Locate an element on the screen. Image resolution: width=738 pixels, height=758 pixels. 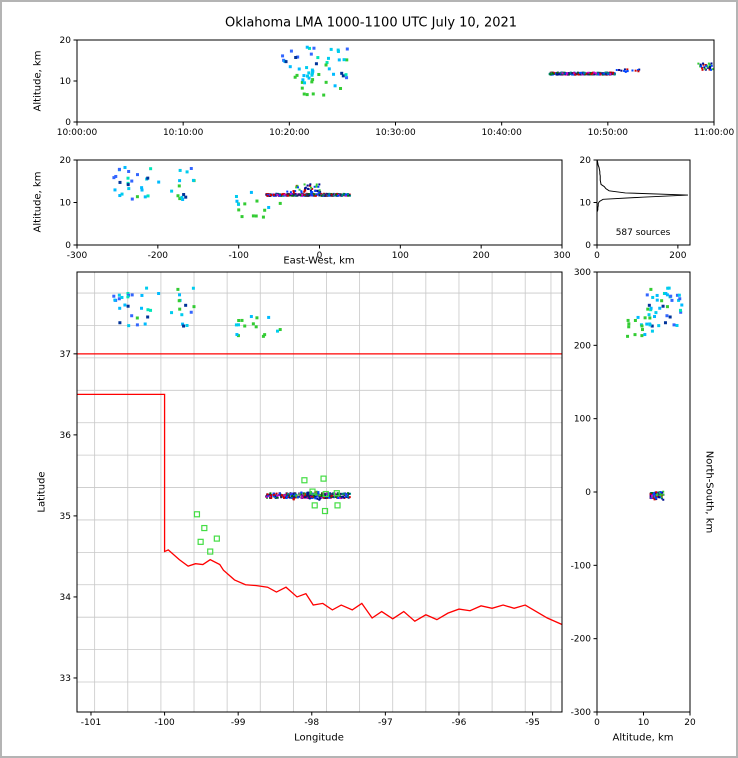
tick-label: -100 is located at coordinates (164, 723).